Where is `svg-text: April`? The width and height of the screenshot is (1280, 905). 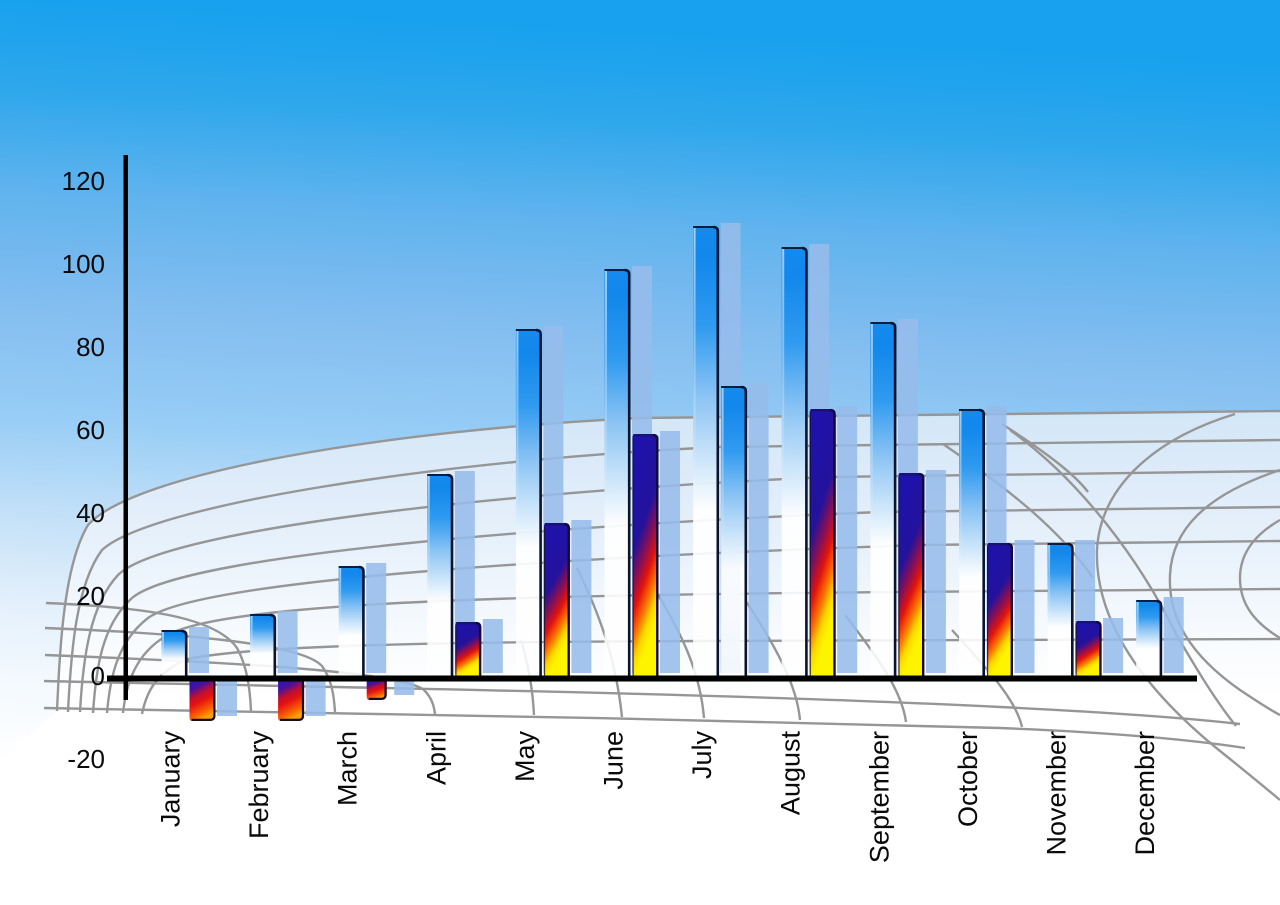
svg-text: April is located at coordinates (436, 758).